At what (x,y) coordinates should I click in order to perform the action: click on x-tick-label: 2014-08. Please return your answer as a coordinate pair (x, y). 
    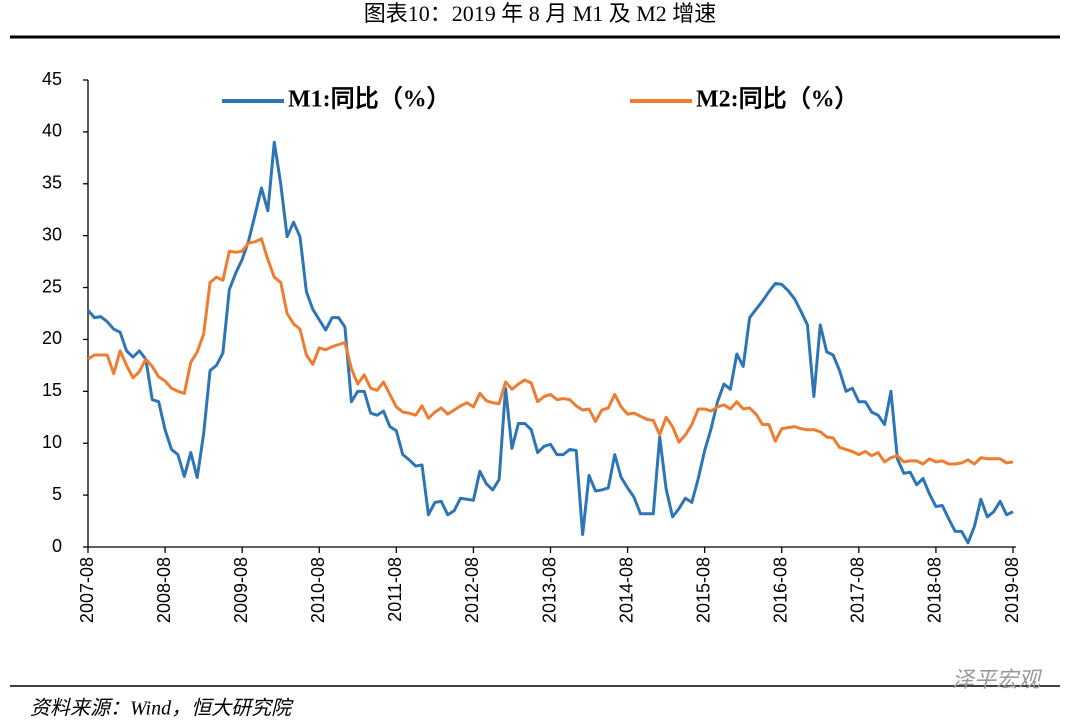
    Looking at the image, I should click on (626, 590).